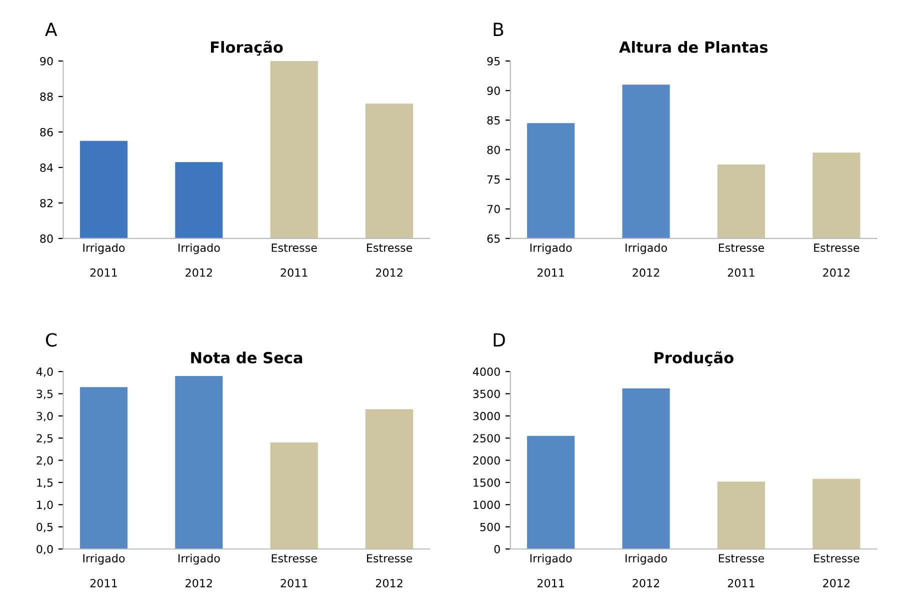 Image resolution: width=904 pixels, height=610 pixels. Describe the element at coordinates (46, 132) in the screenshot. I see `y-tick-label: 86` at that location.